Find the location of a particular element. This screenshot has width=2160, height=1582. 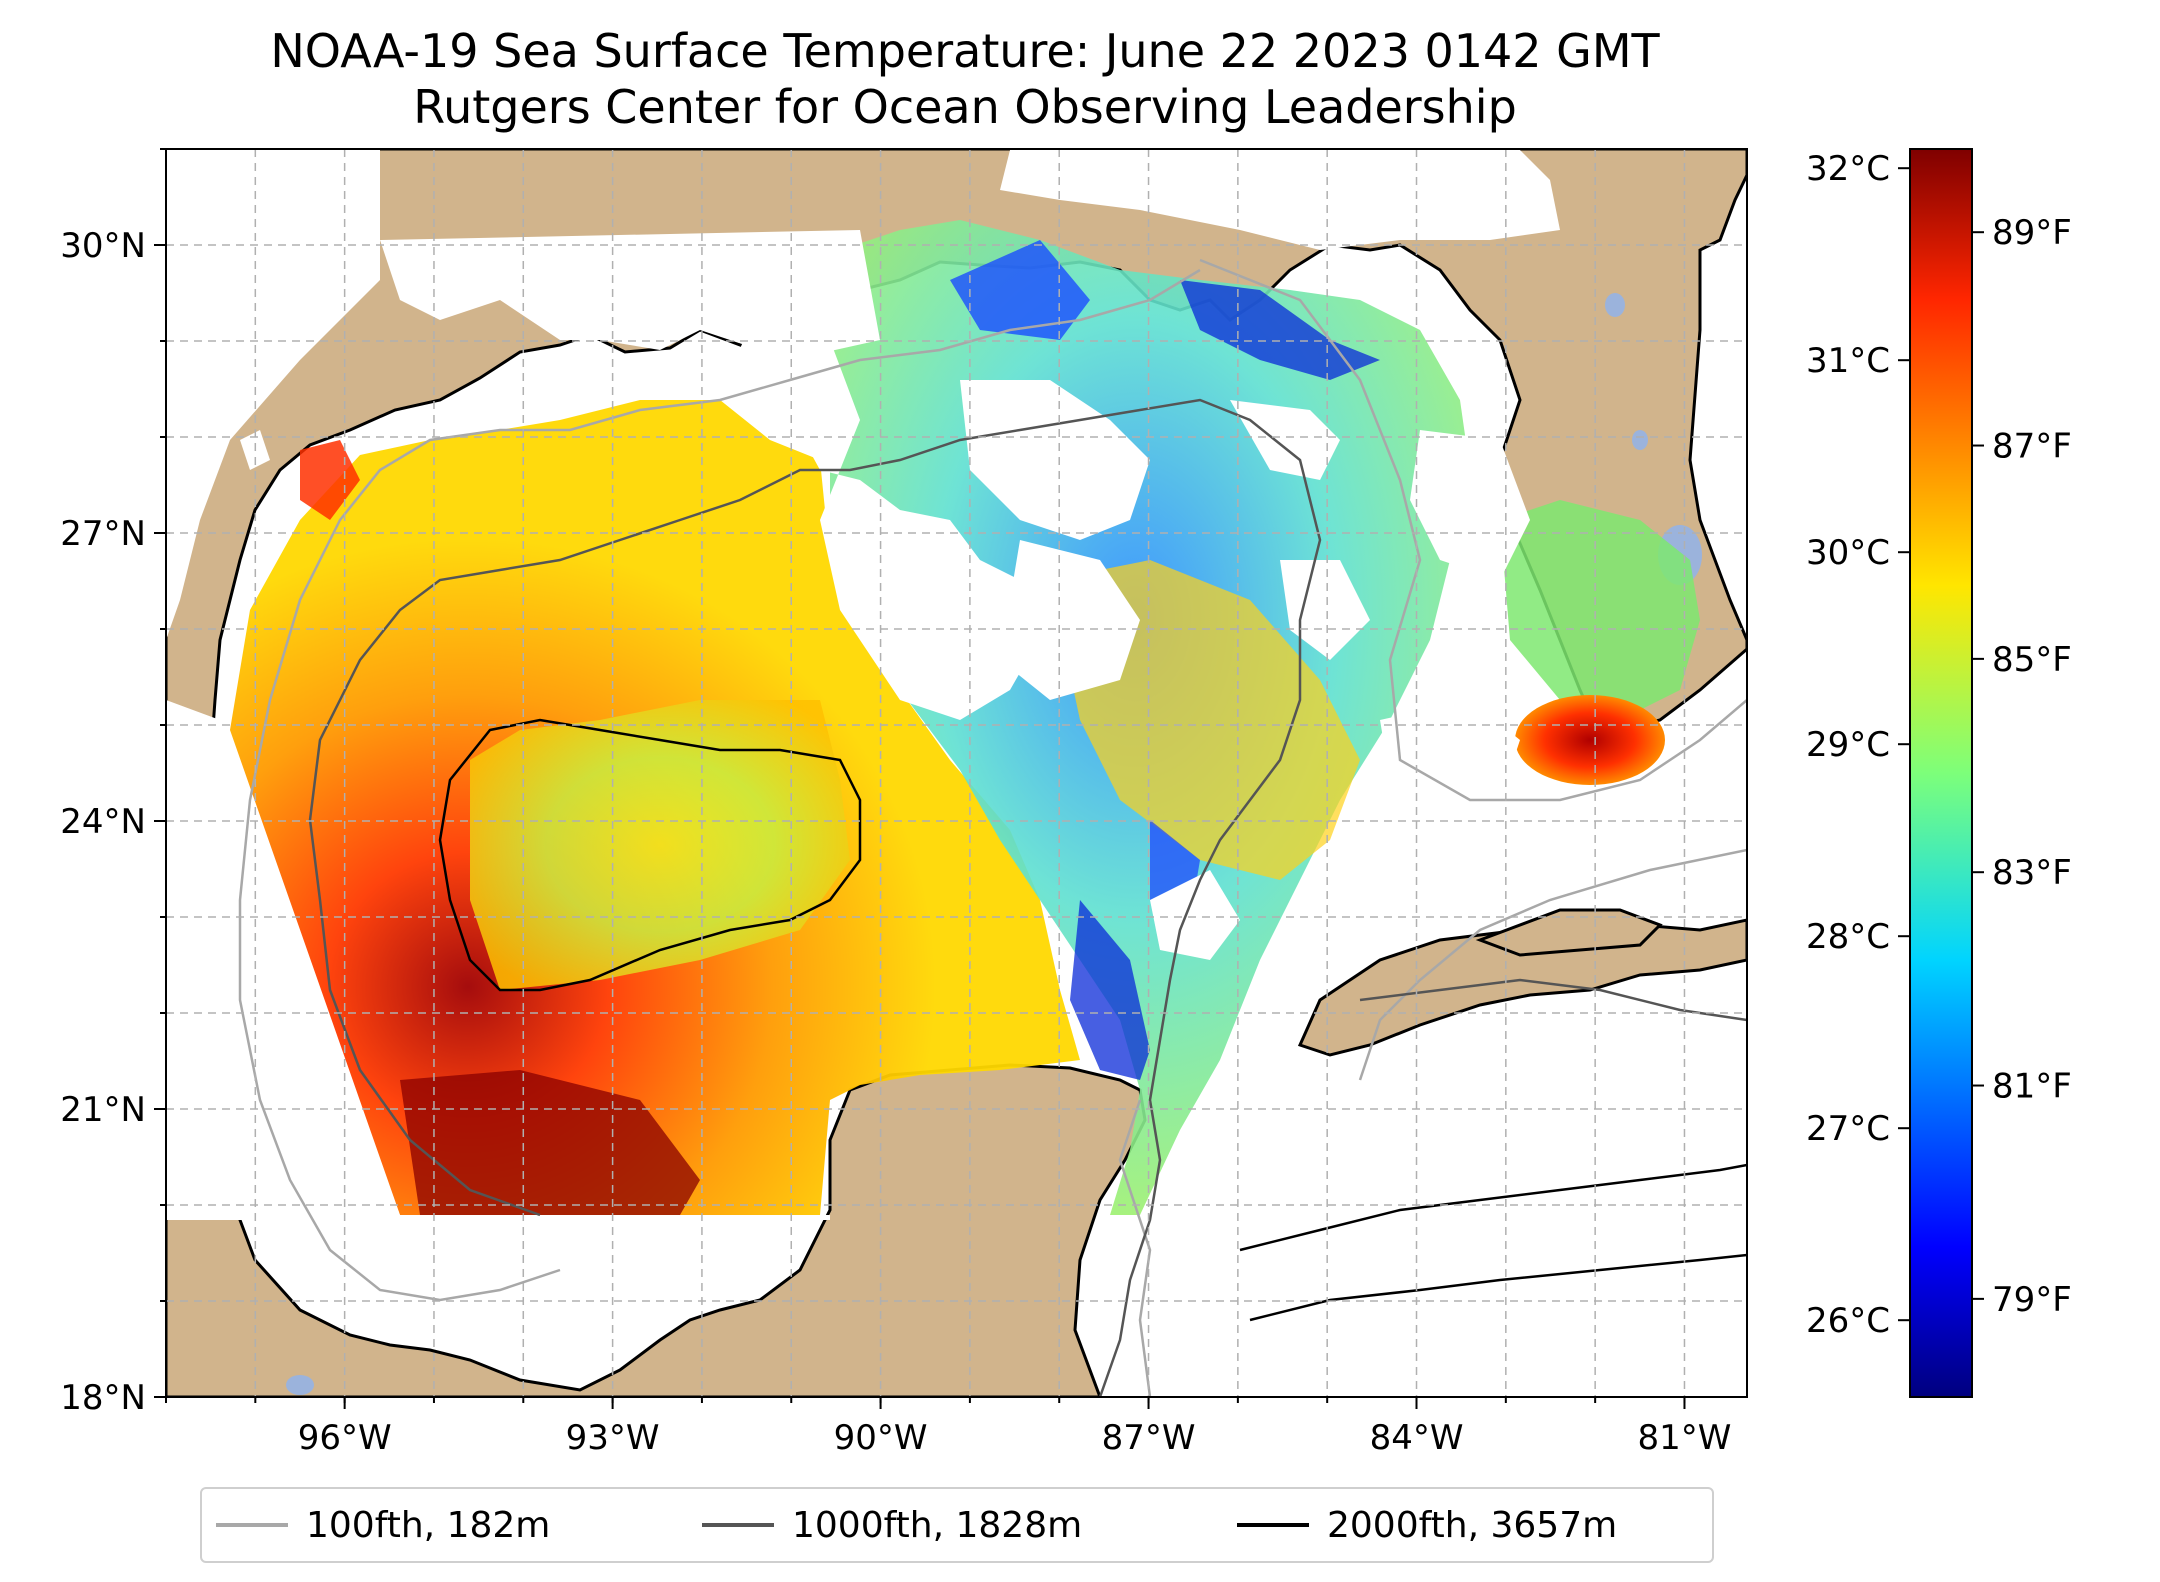

legend-label-2000fth: 2000fth, 3657m is located at coordinates (1472, 1525).